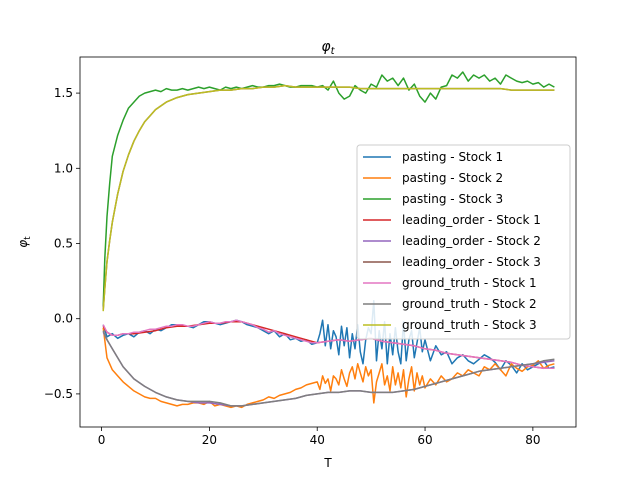 The height and width of the screenshot is (480, 640). Describe the element at coordinates (327, 463) in the screenshot. I see `x-axis-label: T` at that location.